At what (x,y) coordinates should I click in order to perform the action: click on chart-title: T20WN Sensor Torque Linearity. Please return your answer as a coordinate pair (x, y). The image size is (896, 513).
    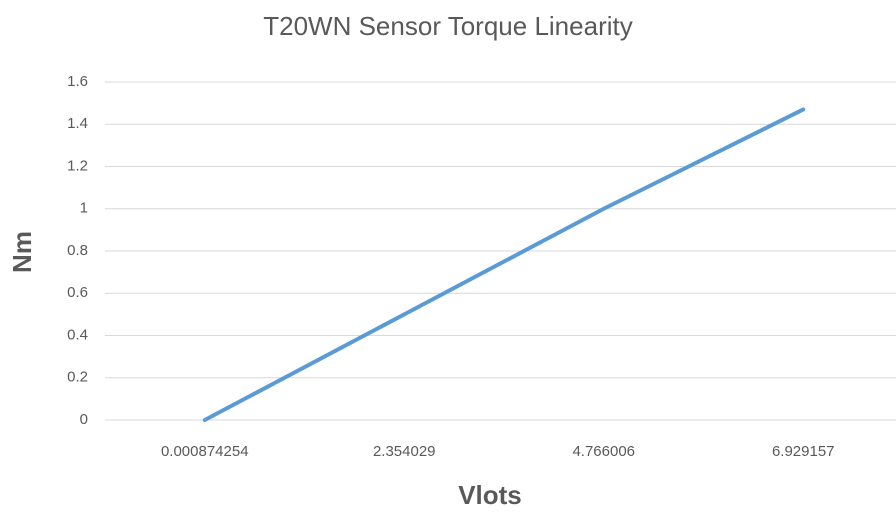
    Looking at the image, I should click on (447, 26).